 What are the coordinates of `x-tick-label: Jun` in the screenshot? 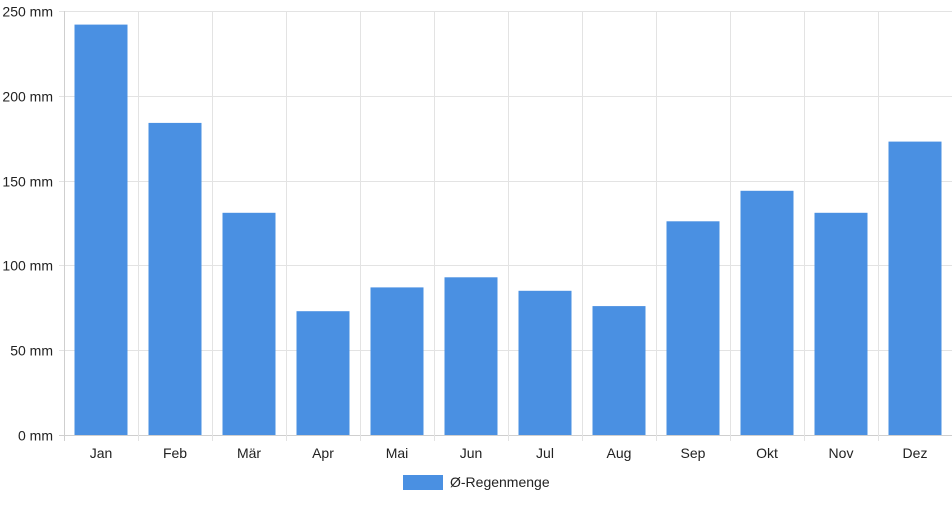 It's located at (471, 453).